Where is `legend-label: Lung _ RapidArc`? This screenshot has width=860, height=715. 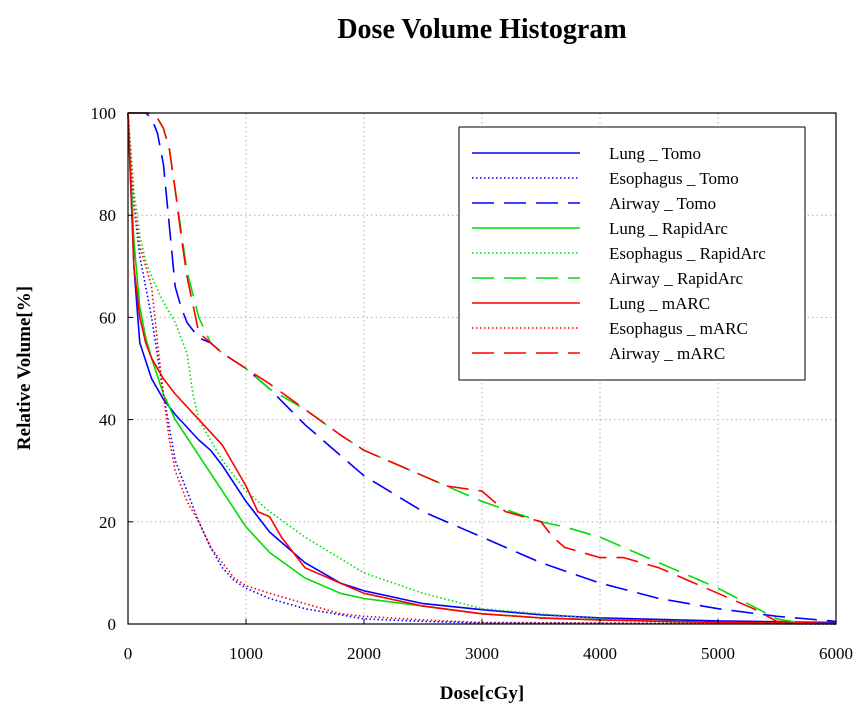 legend-label: Lung _ RapidArc is located at coordinates (668, 228).